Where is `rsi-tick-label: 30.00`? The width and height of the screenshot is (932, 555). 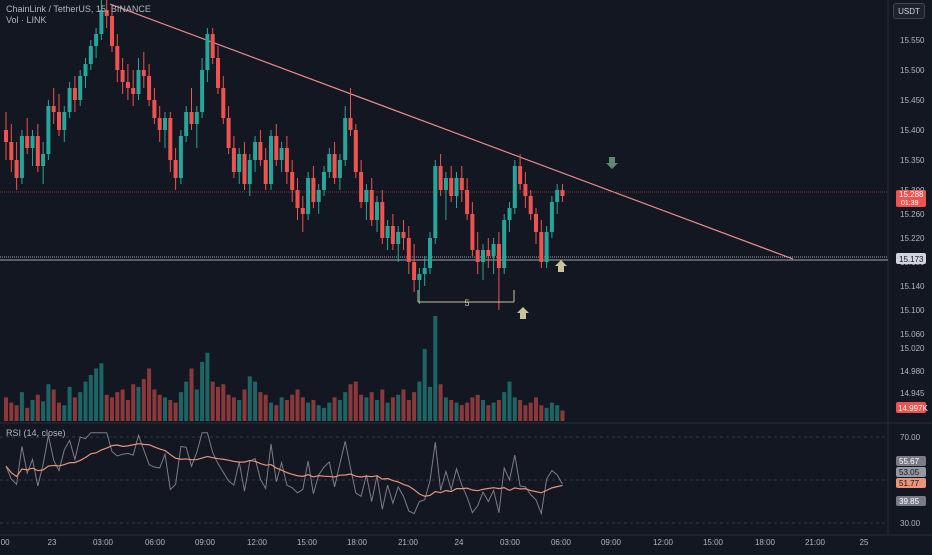
rsi-tick-label: 30.00 is located at coordinates (910, 523).